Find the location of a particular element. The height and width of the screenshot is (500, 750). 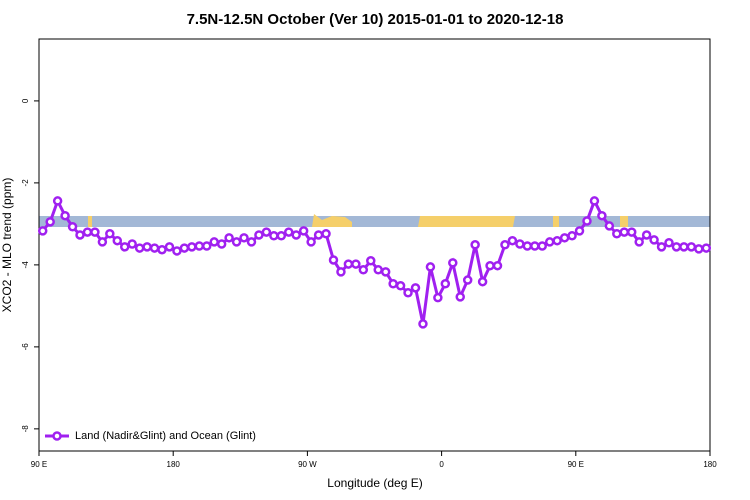

land-ocean-band is located at coordinates (374, 220).